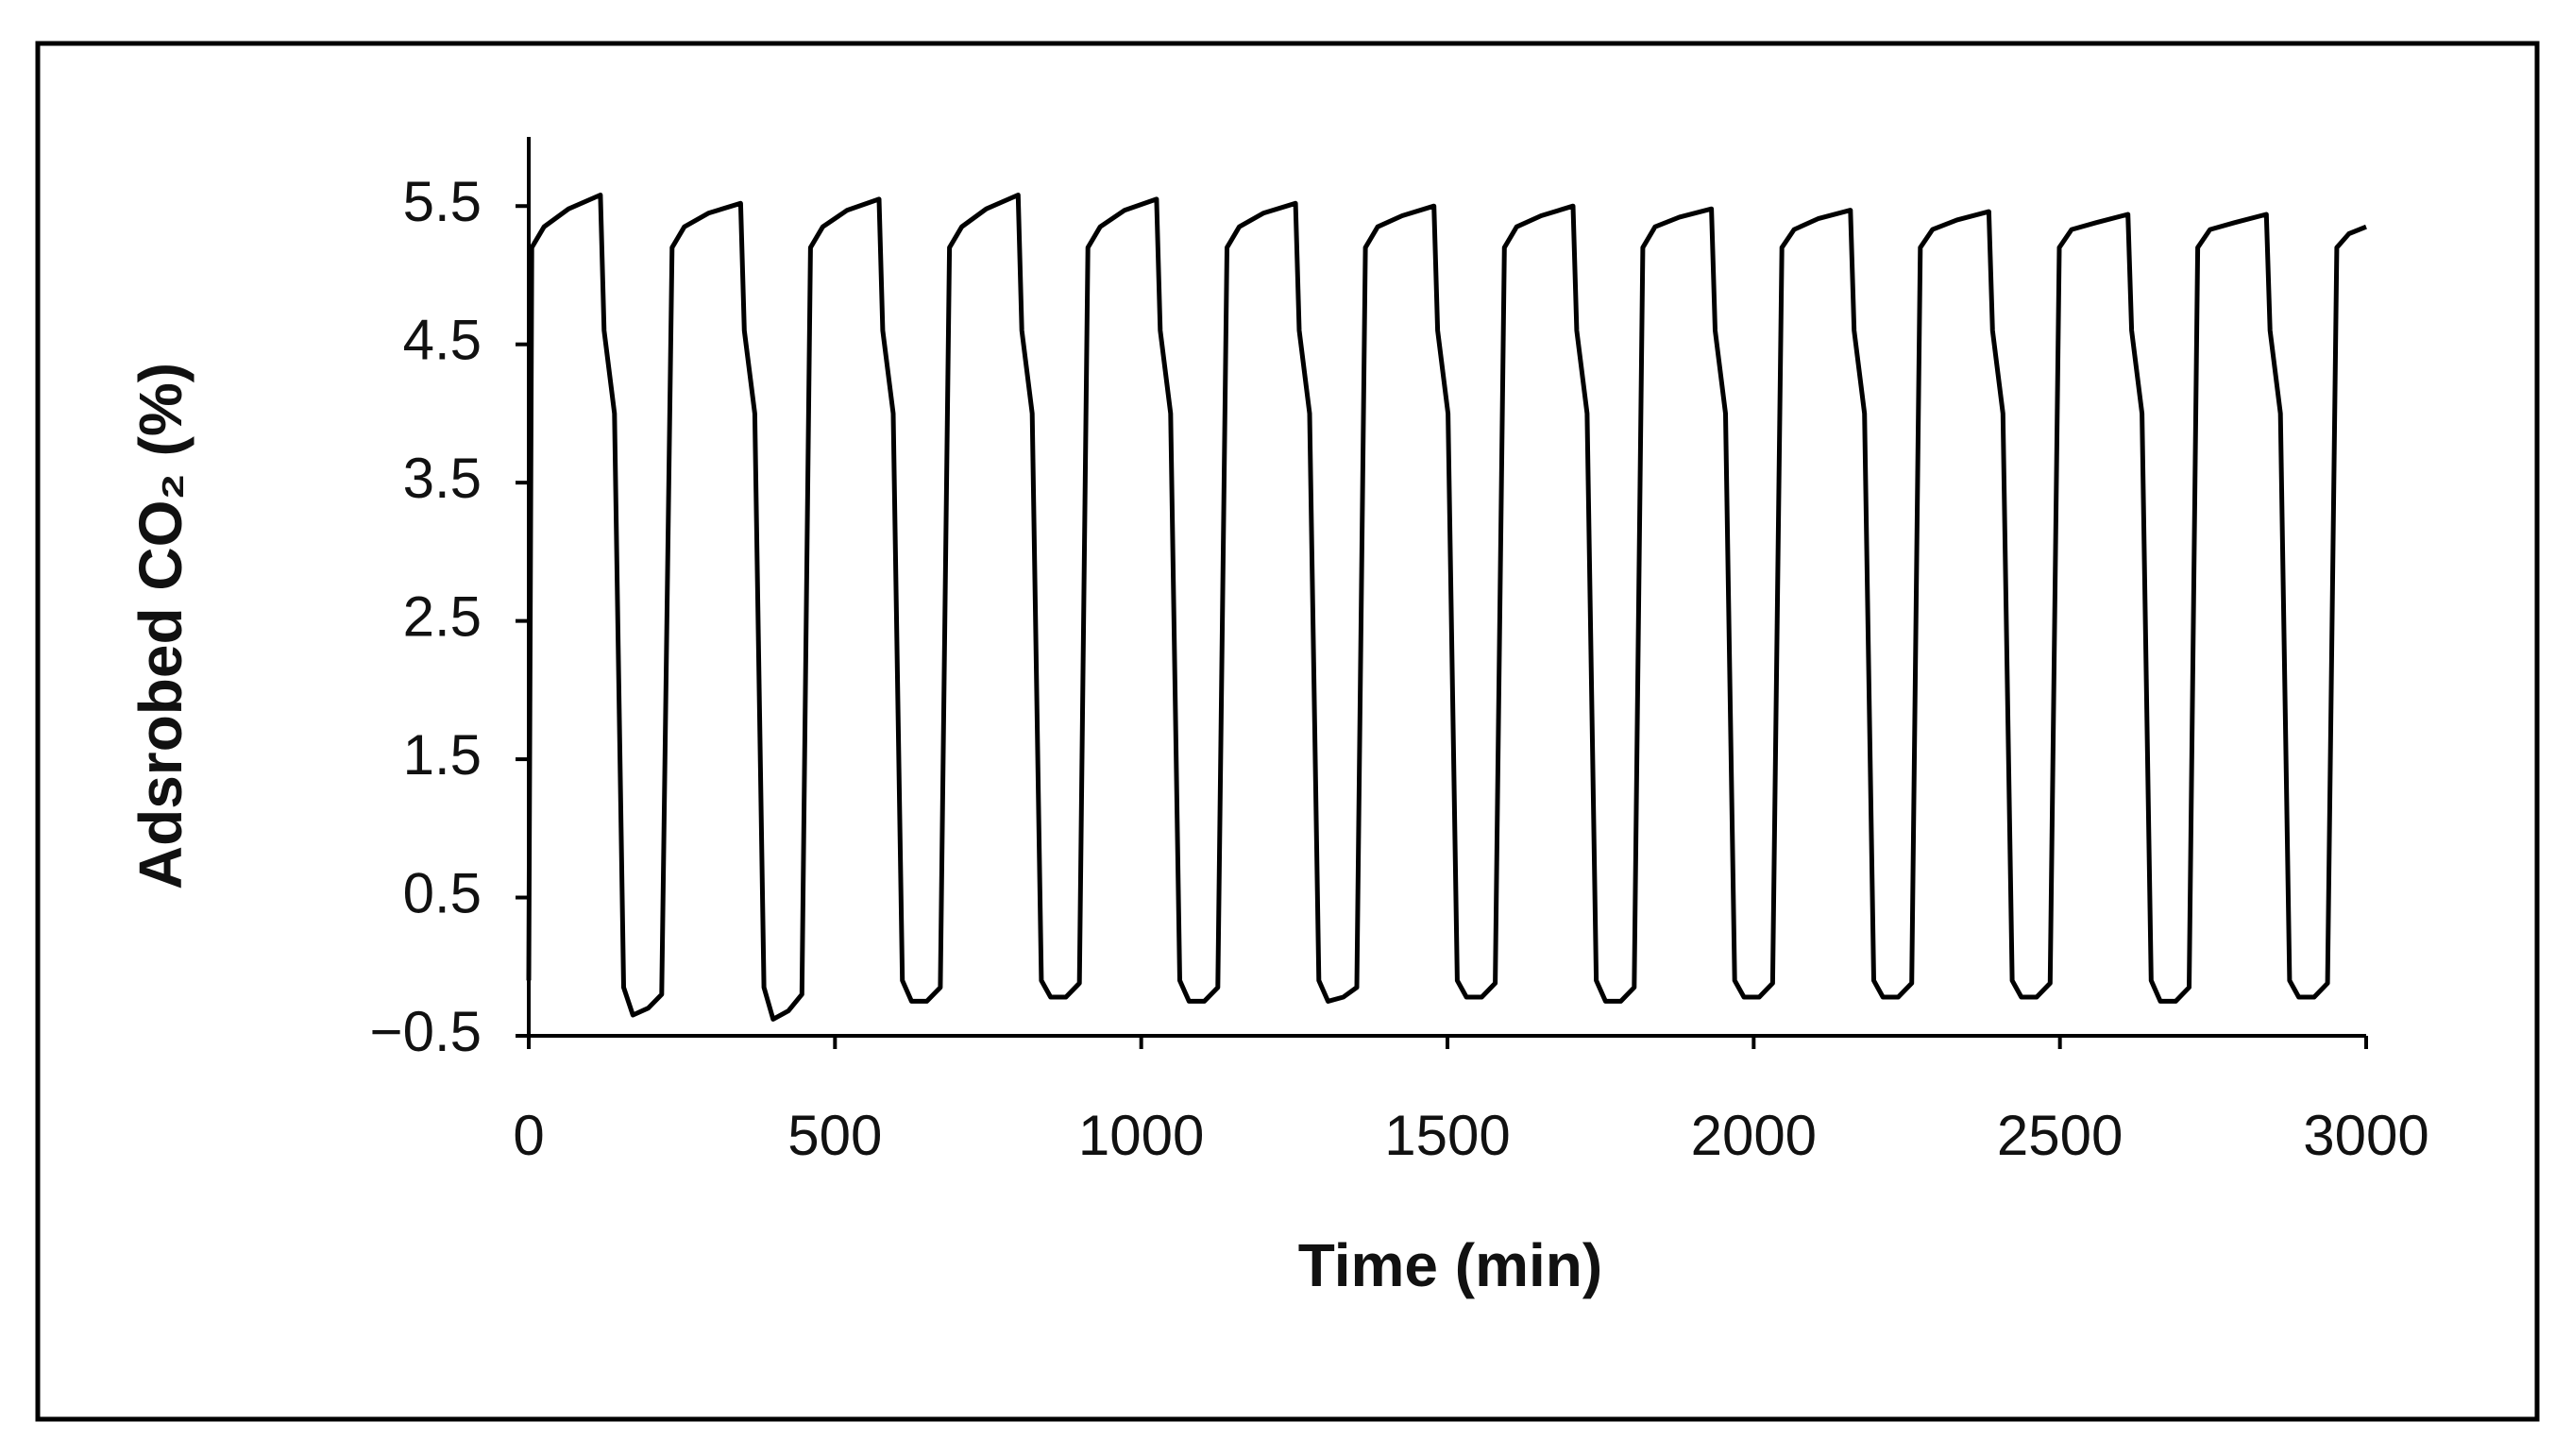 The width and height of the screenshot is (2572, 1456). Describe the element at coordinates (2060, 1135) in the screenshot. I see `x-tick-label: 2500` at that location.